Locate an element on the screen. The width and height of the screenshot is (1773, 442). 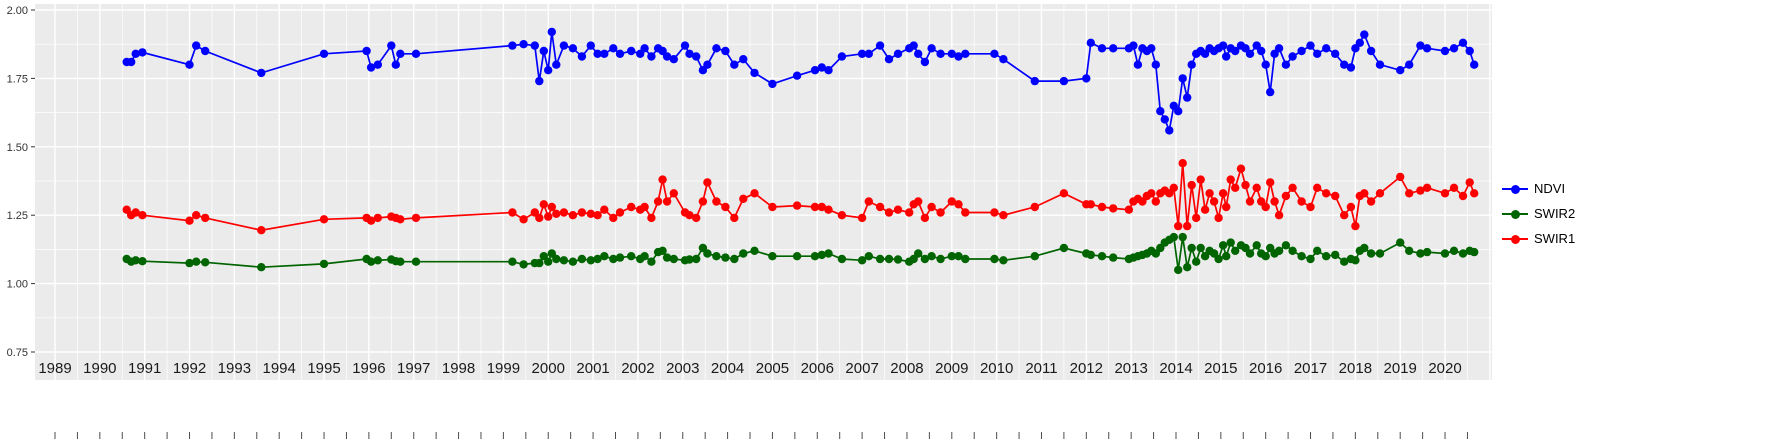
x-axis-tick-label: 2004 is located at coordinates (727, 368).